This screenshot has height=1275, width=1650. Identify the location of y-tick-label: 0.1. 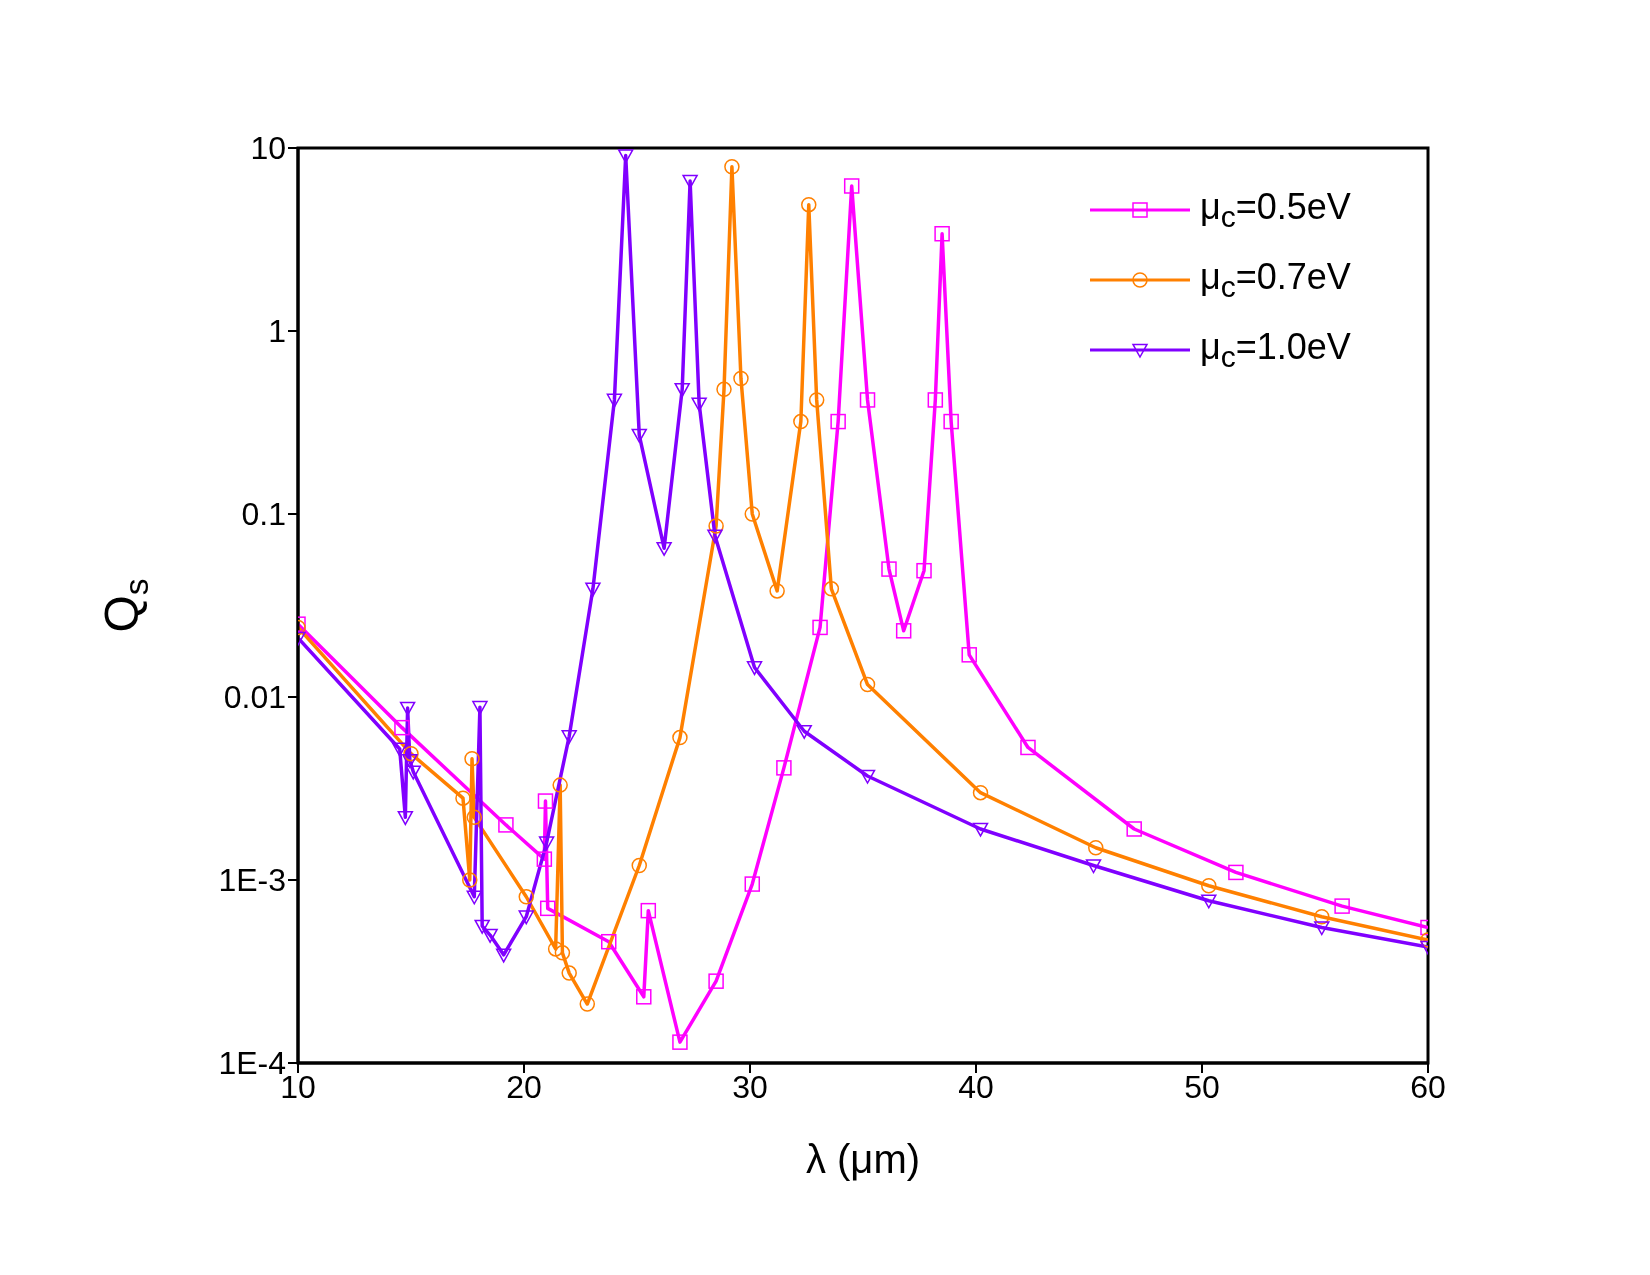
(263, 514).